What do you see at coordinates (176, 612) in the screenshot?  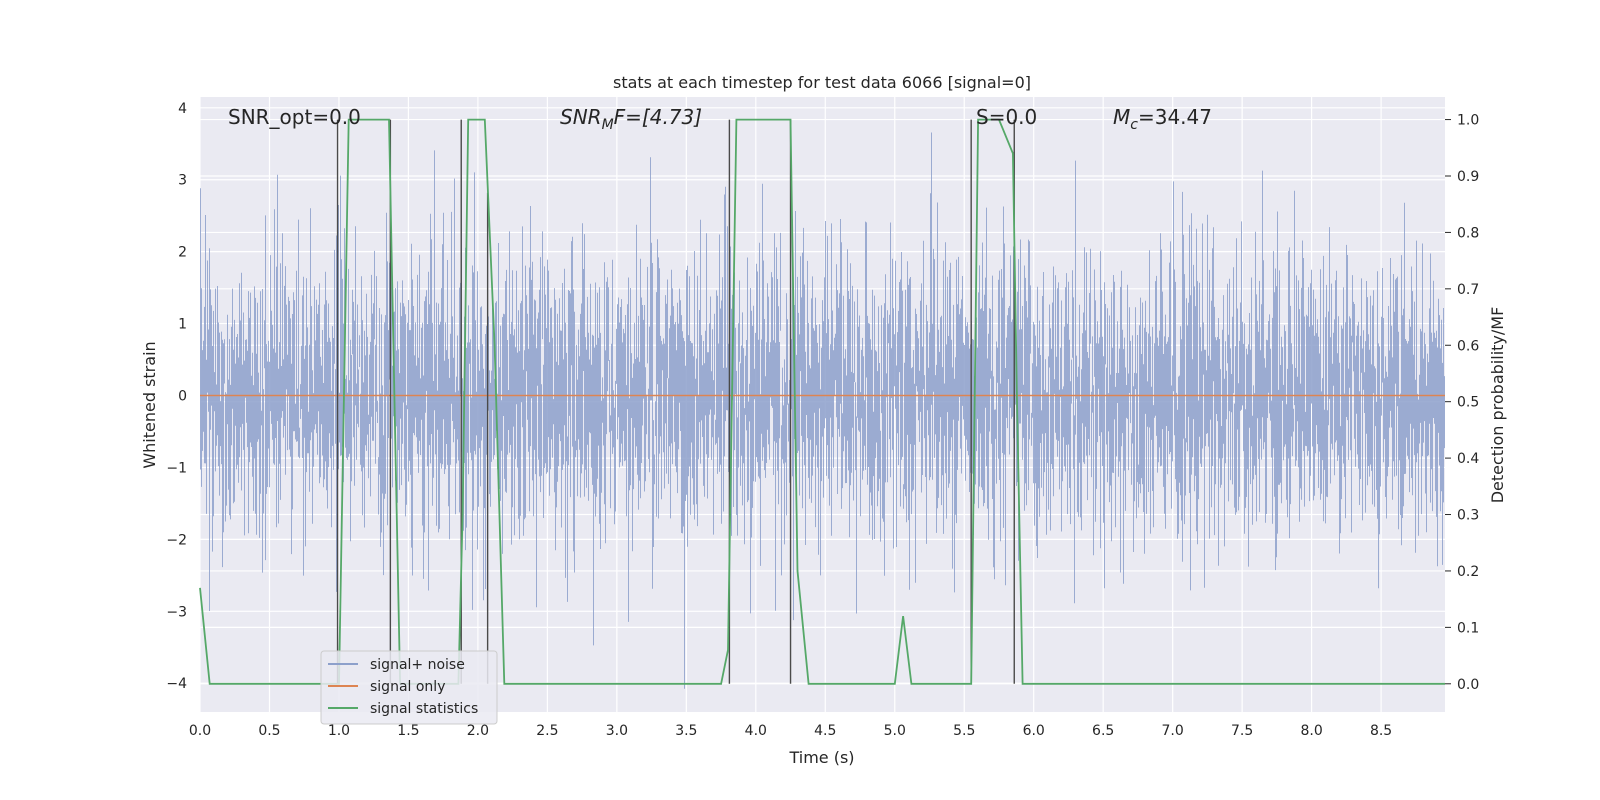 I see `y-tick-label: −3` at bounding box center [176, 612].